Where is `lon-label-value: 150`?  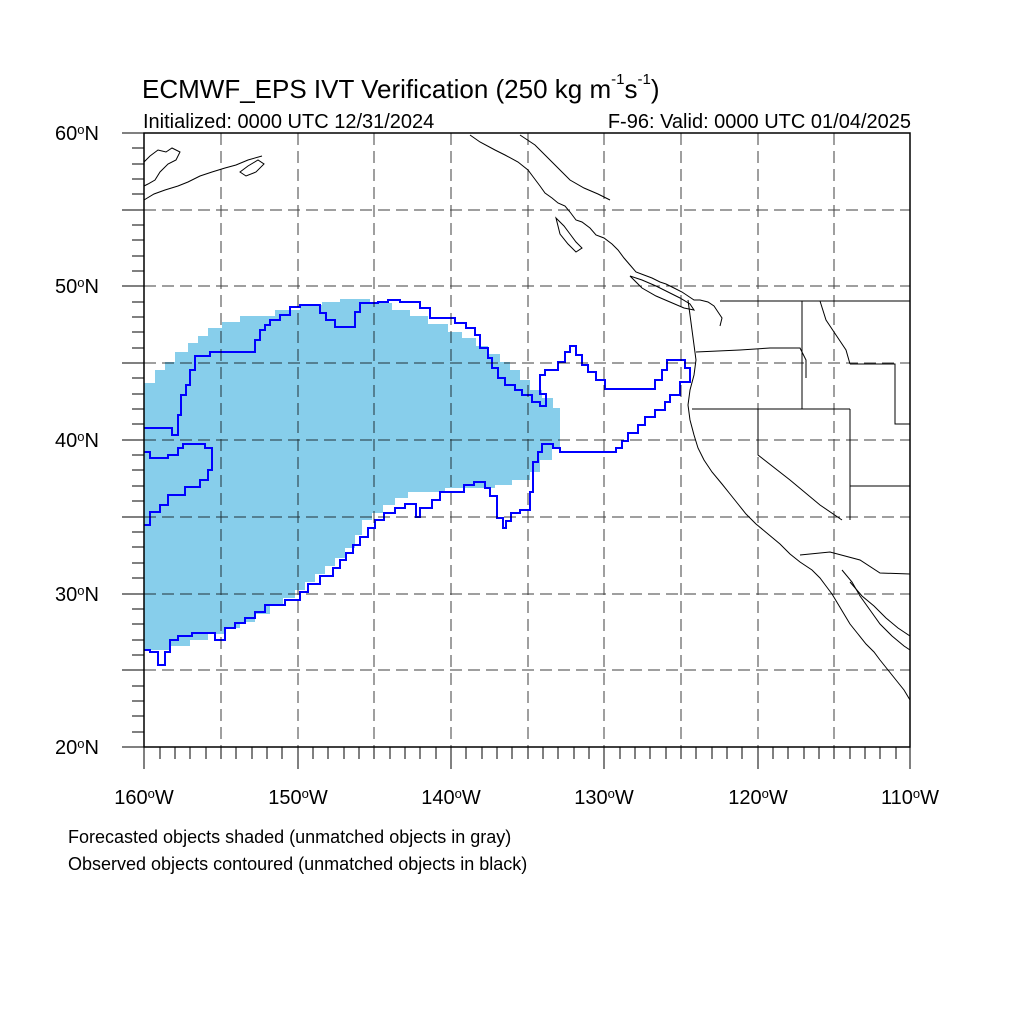
lon-label-value: 150 is located at coordinates (285, 798).